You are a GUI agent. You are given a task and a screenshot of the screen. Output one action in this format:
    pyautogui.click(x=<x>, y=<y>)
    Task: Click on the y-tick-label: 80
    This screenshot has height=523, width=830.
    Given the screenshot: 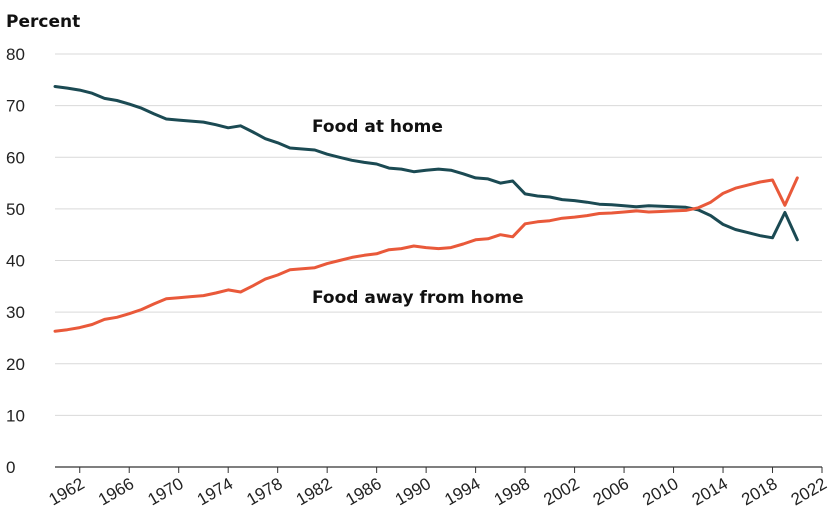 What is the action you would take?
    pyautogui.click(x=15, y=54)
    